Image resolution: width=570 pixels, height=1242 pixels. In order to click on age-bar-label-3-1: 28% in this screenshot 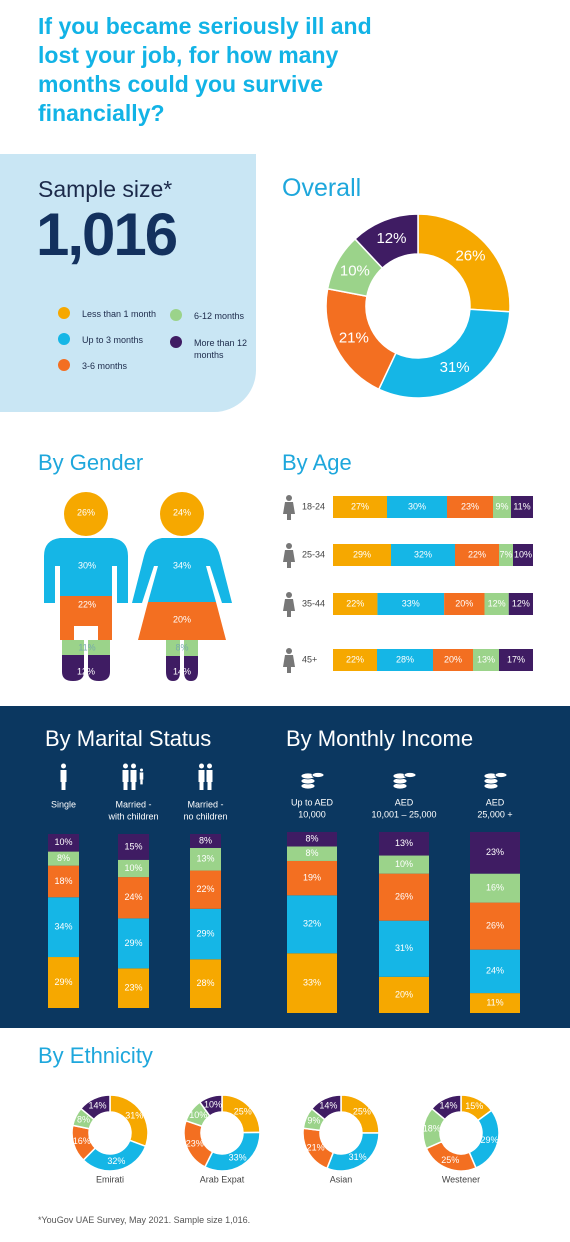, I will do `click(405, 659)`.